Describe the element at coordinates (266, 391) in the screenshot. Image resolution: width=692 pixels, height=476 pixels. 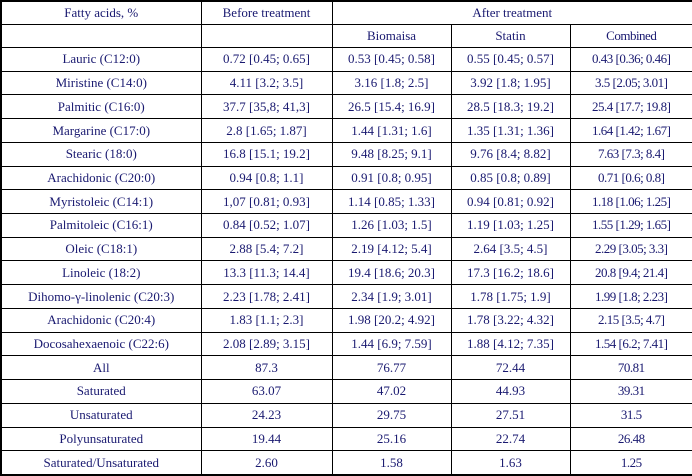
I see `value-before: 63.07` at that location.